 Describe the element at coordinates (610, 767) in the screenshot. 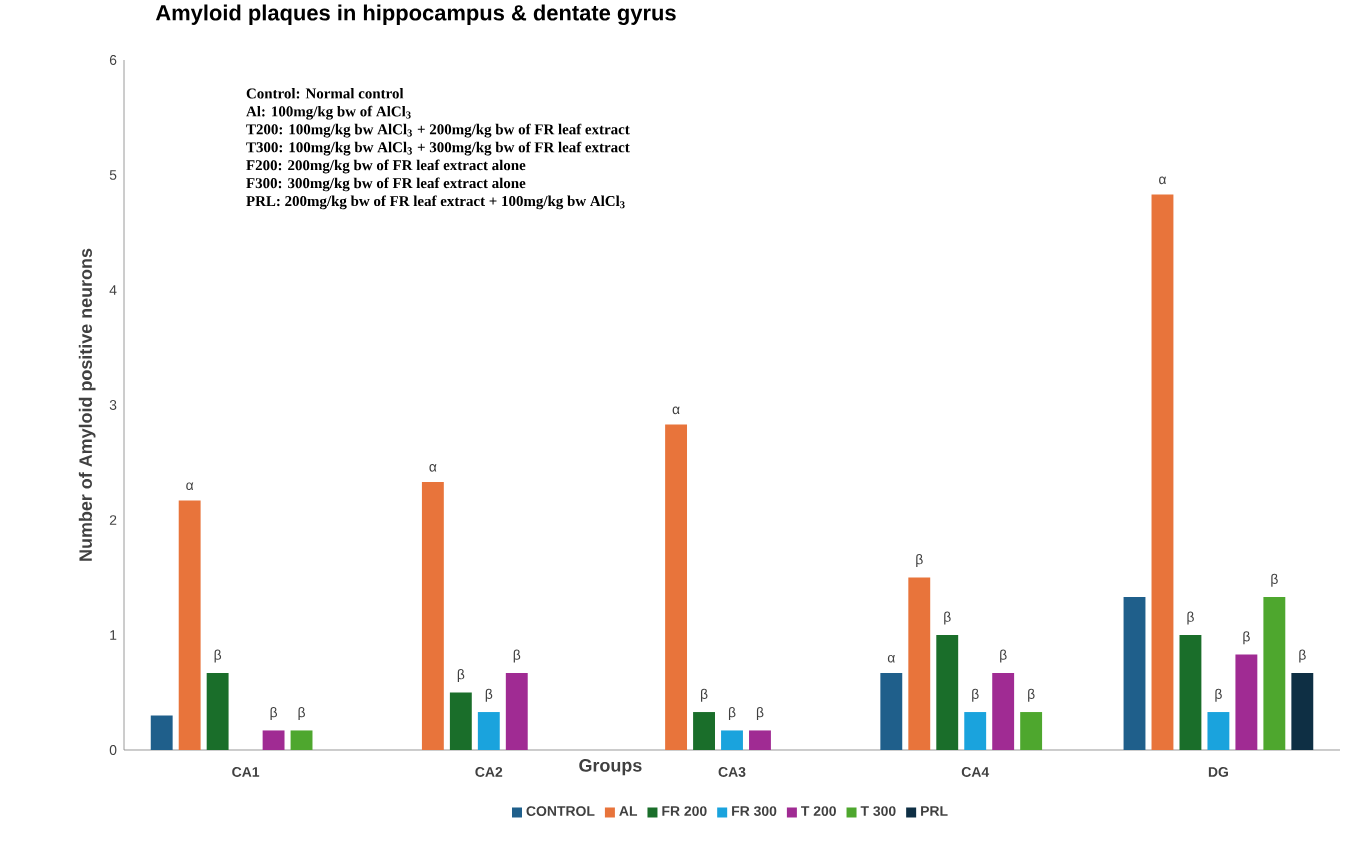

I see `x-axis-title: Groups` at that location.